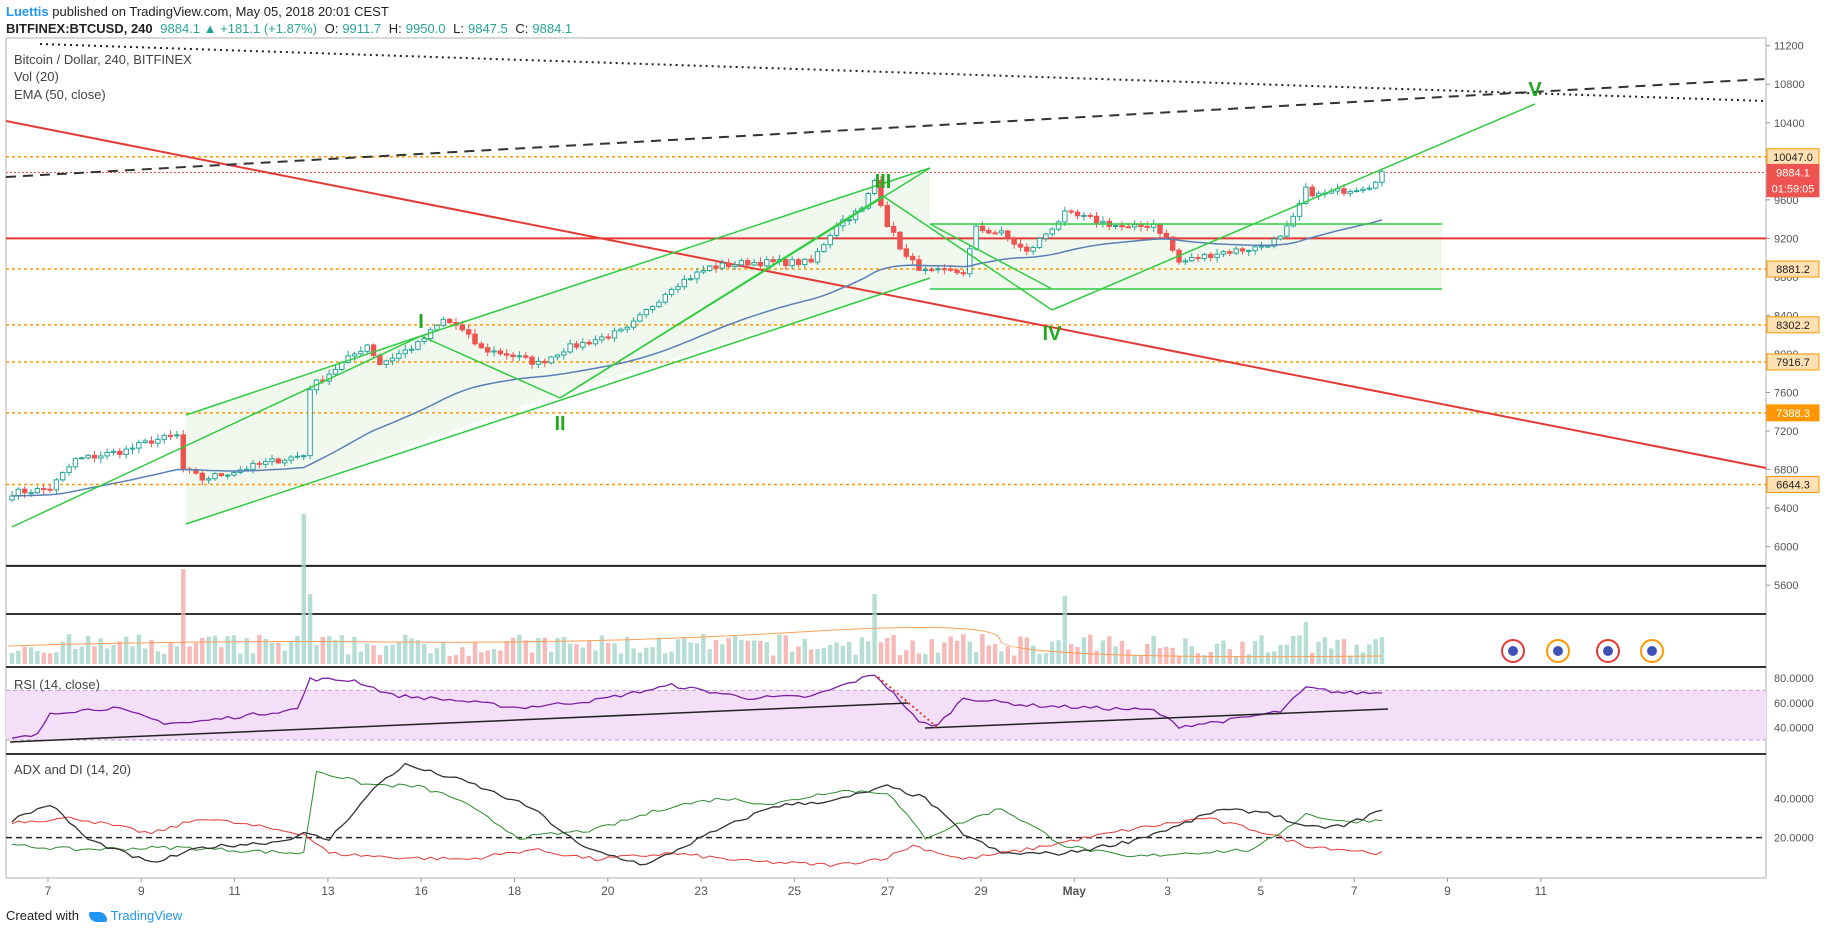  Describe the element at coordinates (1786, 586) in the screenshot. I see `y-tick-label: 5600` at that location.